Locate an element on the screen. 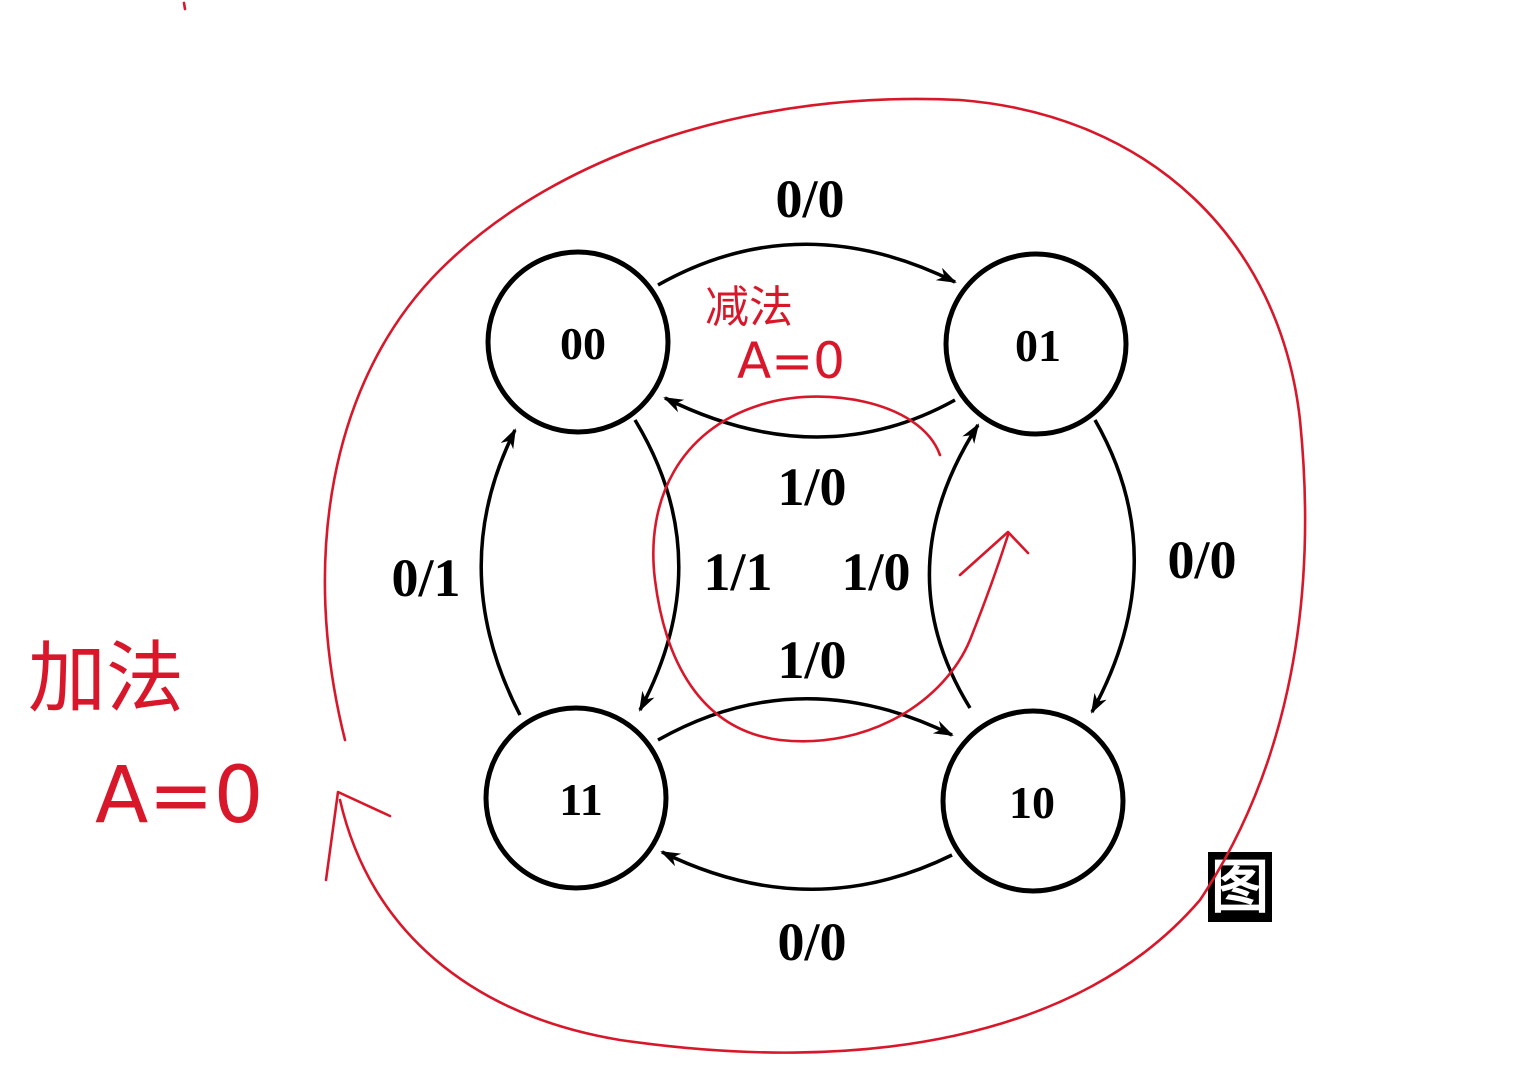  label-00-to-01: 0/0 is located at coordinates (809, 199).